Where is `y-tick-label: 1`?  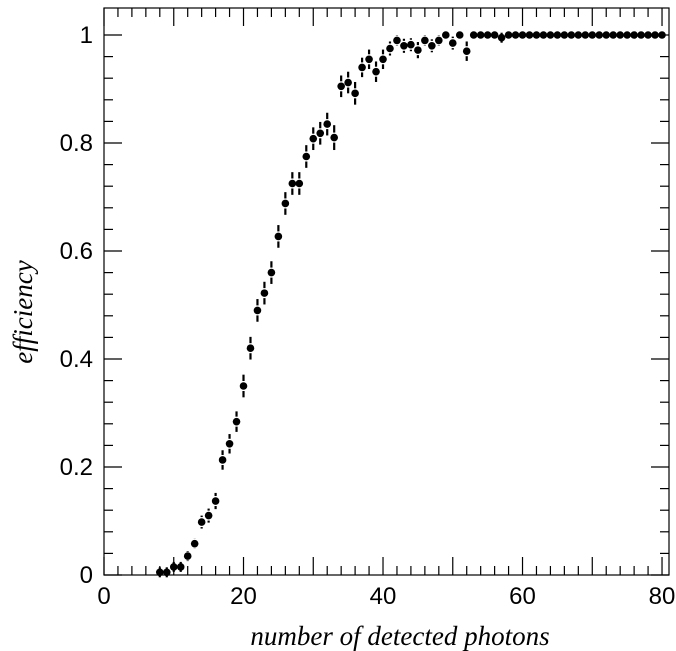
y-tick-label: 1 is located at coordinates (86, 35).